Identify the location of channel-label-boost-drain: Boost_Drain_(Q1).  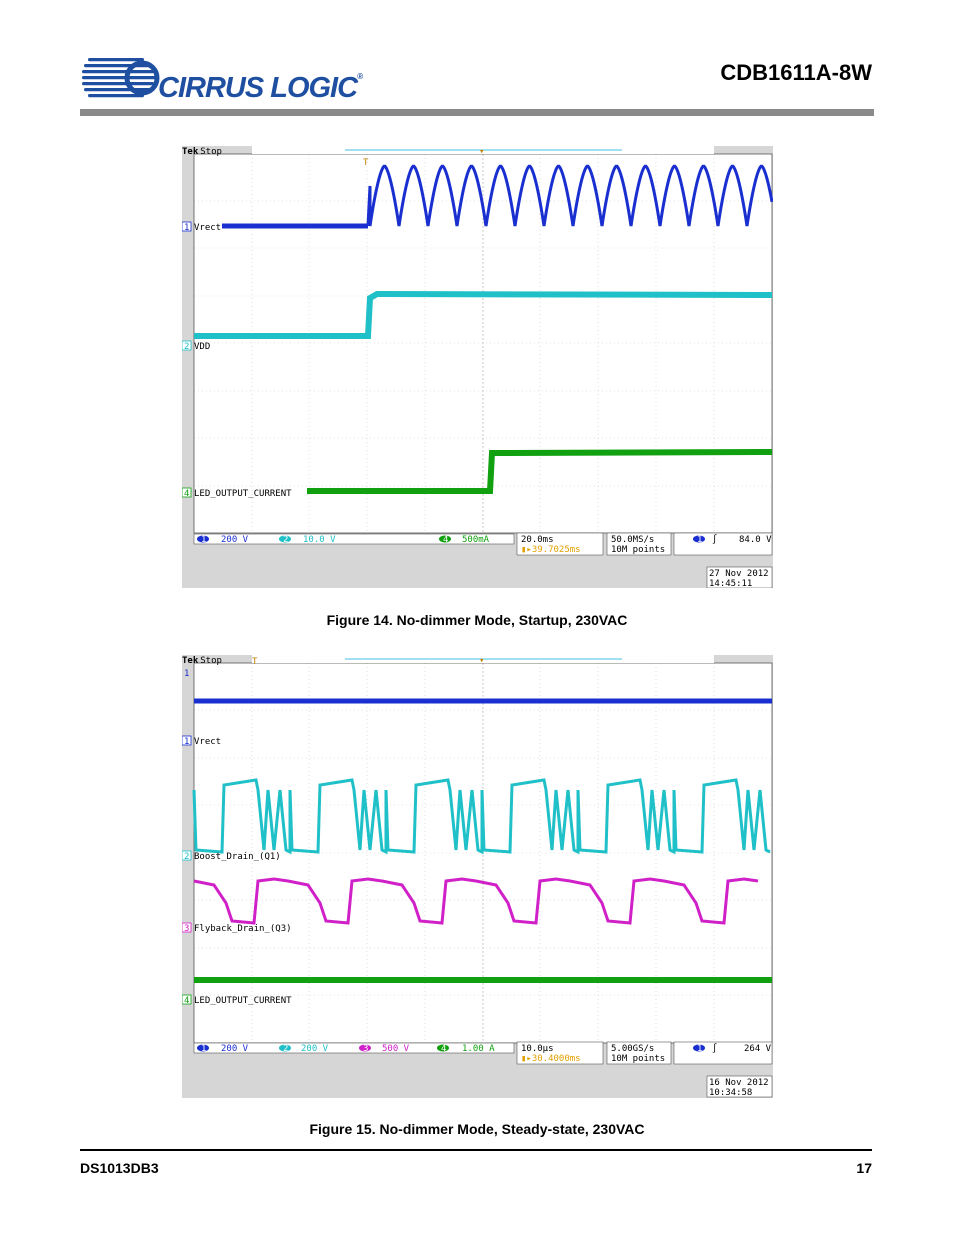
(237, 857).